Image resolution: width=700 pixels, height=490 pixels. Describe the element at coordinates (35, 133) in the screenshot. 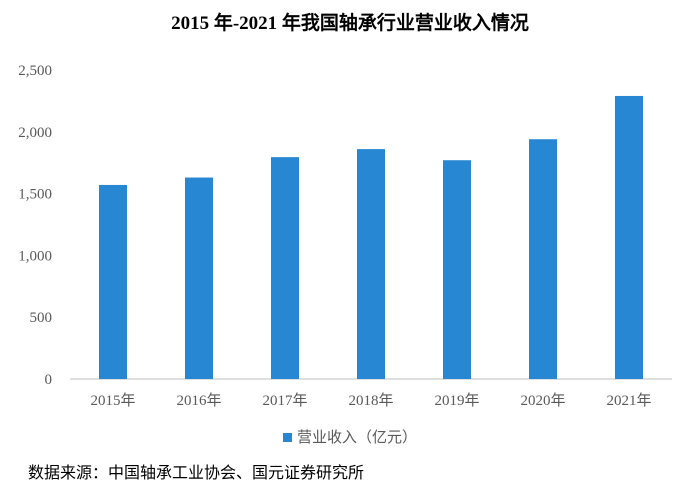

I see `y-tick-label: 2,000` at that location.